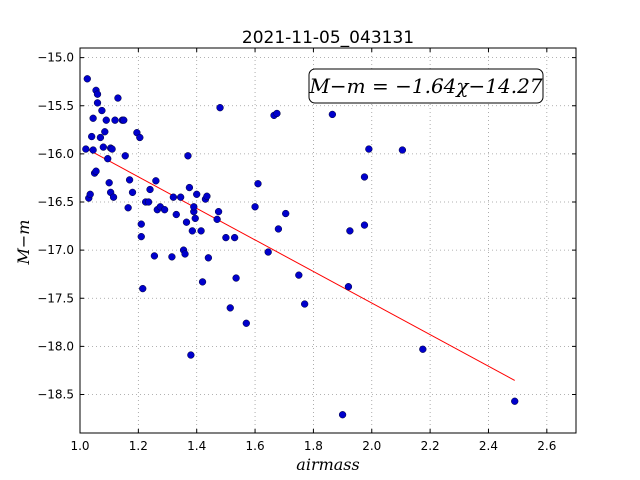 This screenshot has height=480, width=640. I want to click on x-tick-label: 1.8, so click(313, 446).